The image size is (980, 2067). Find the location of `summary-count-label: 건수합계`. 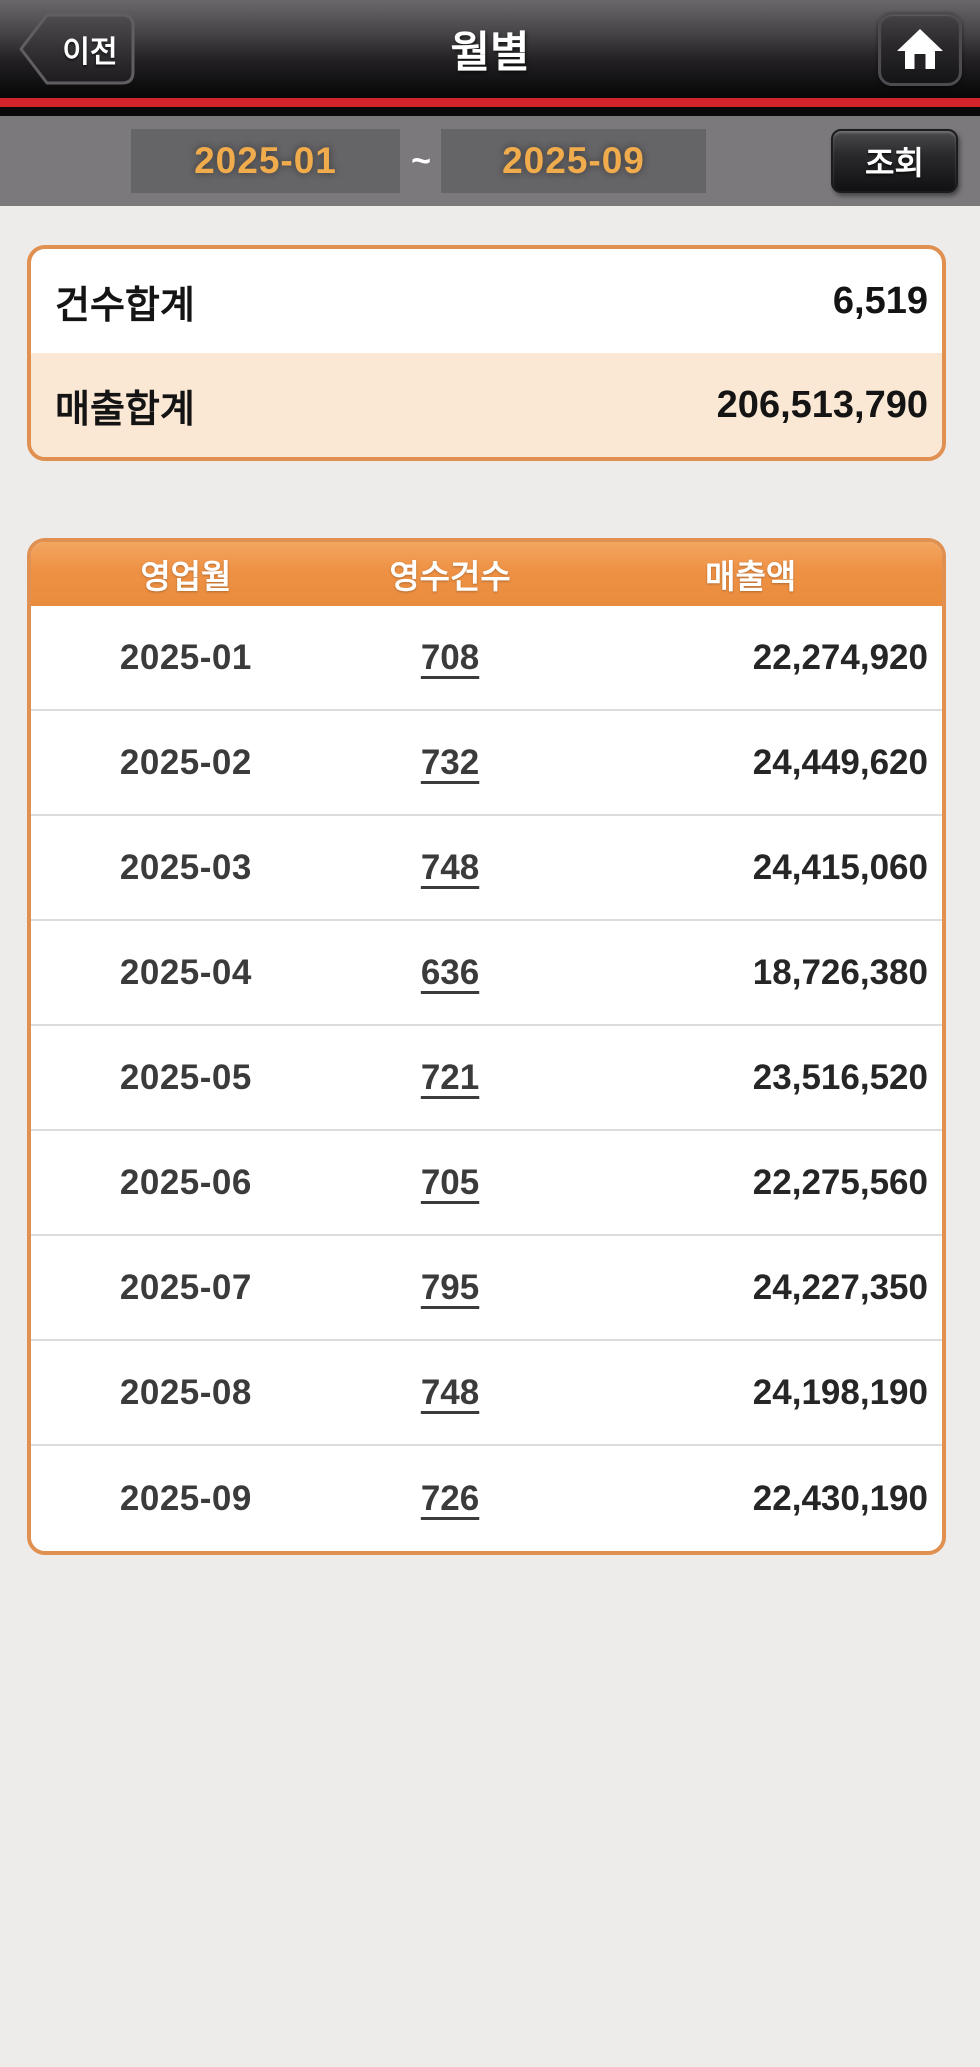

summary-count-label: 건수합계 is located at coordinates (125, 305).